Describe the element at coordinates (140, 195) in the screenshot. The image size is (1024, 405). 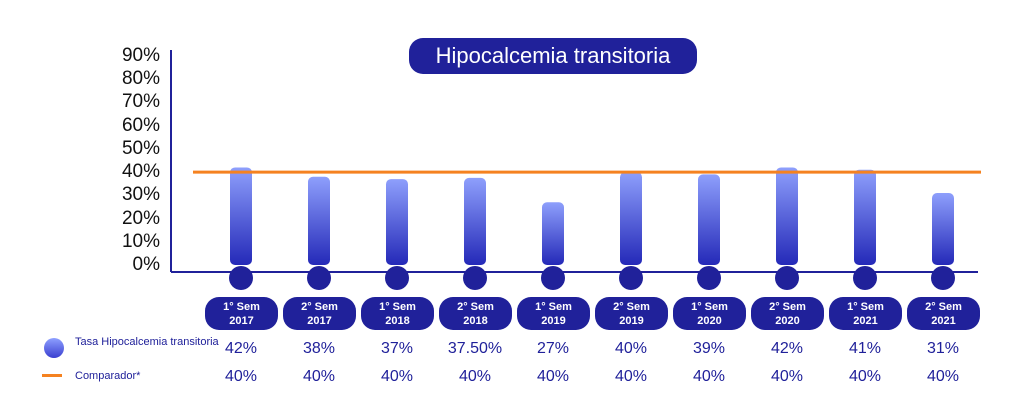
I see `y-tick-label: 30%` at that location.